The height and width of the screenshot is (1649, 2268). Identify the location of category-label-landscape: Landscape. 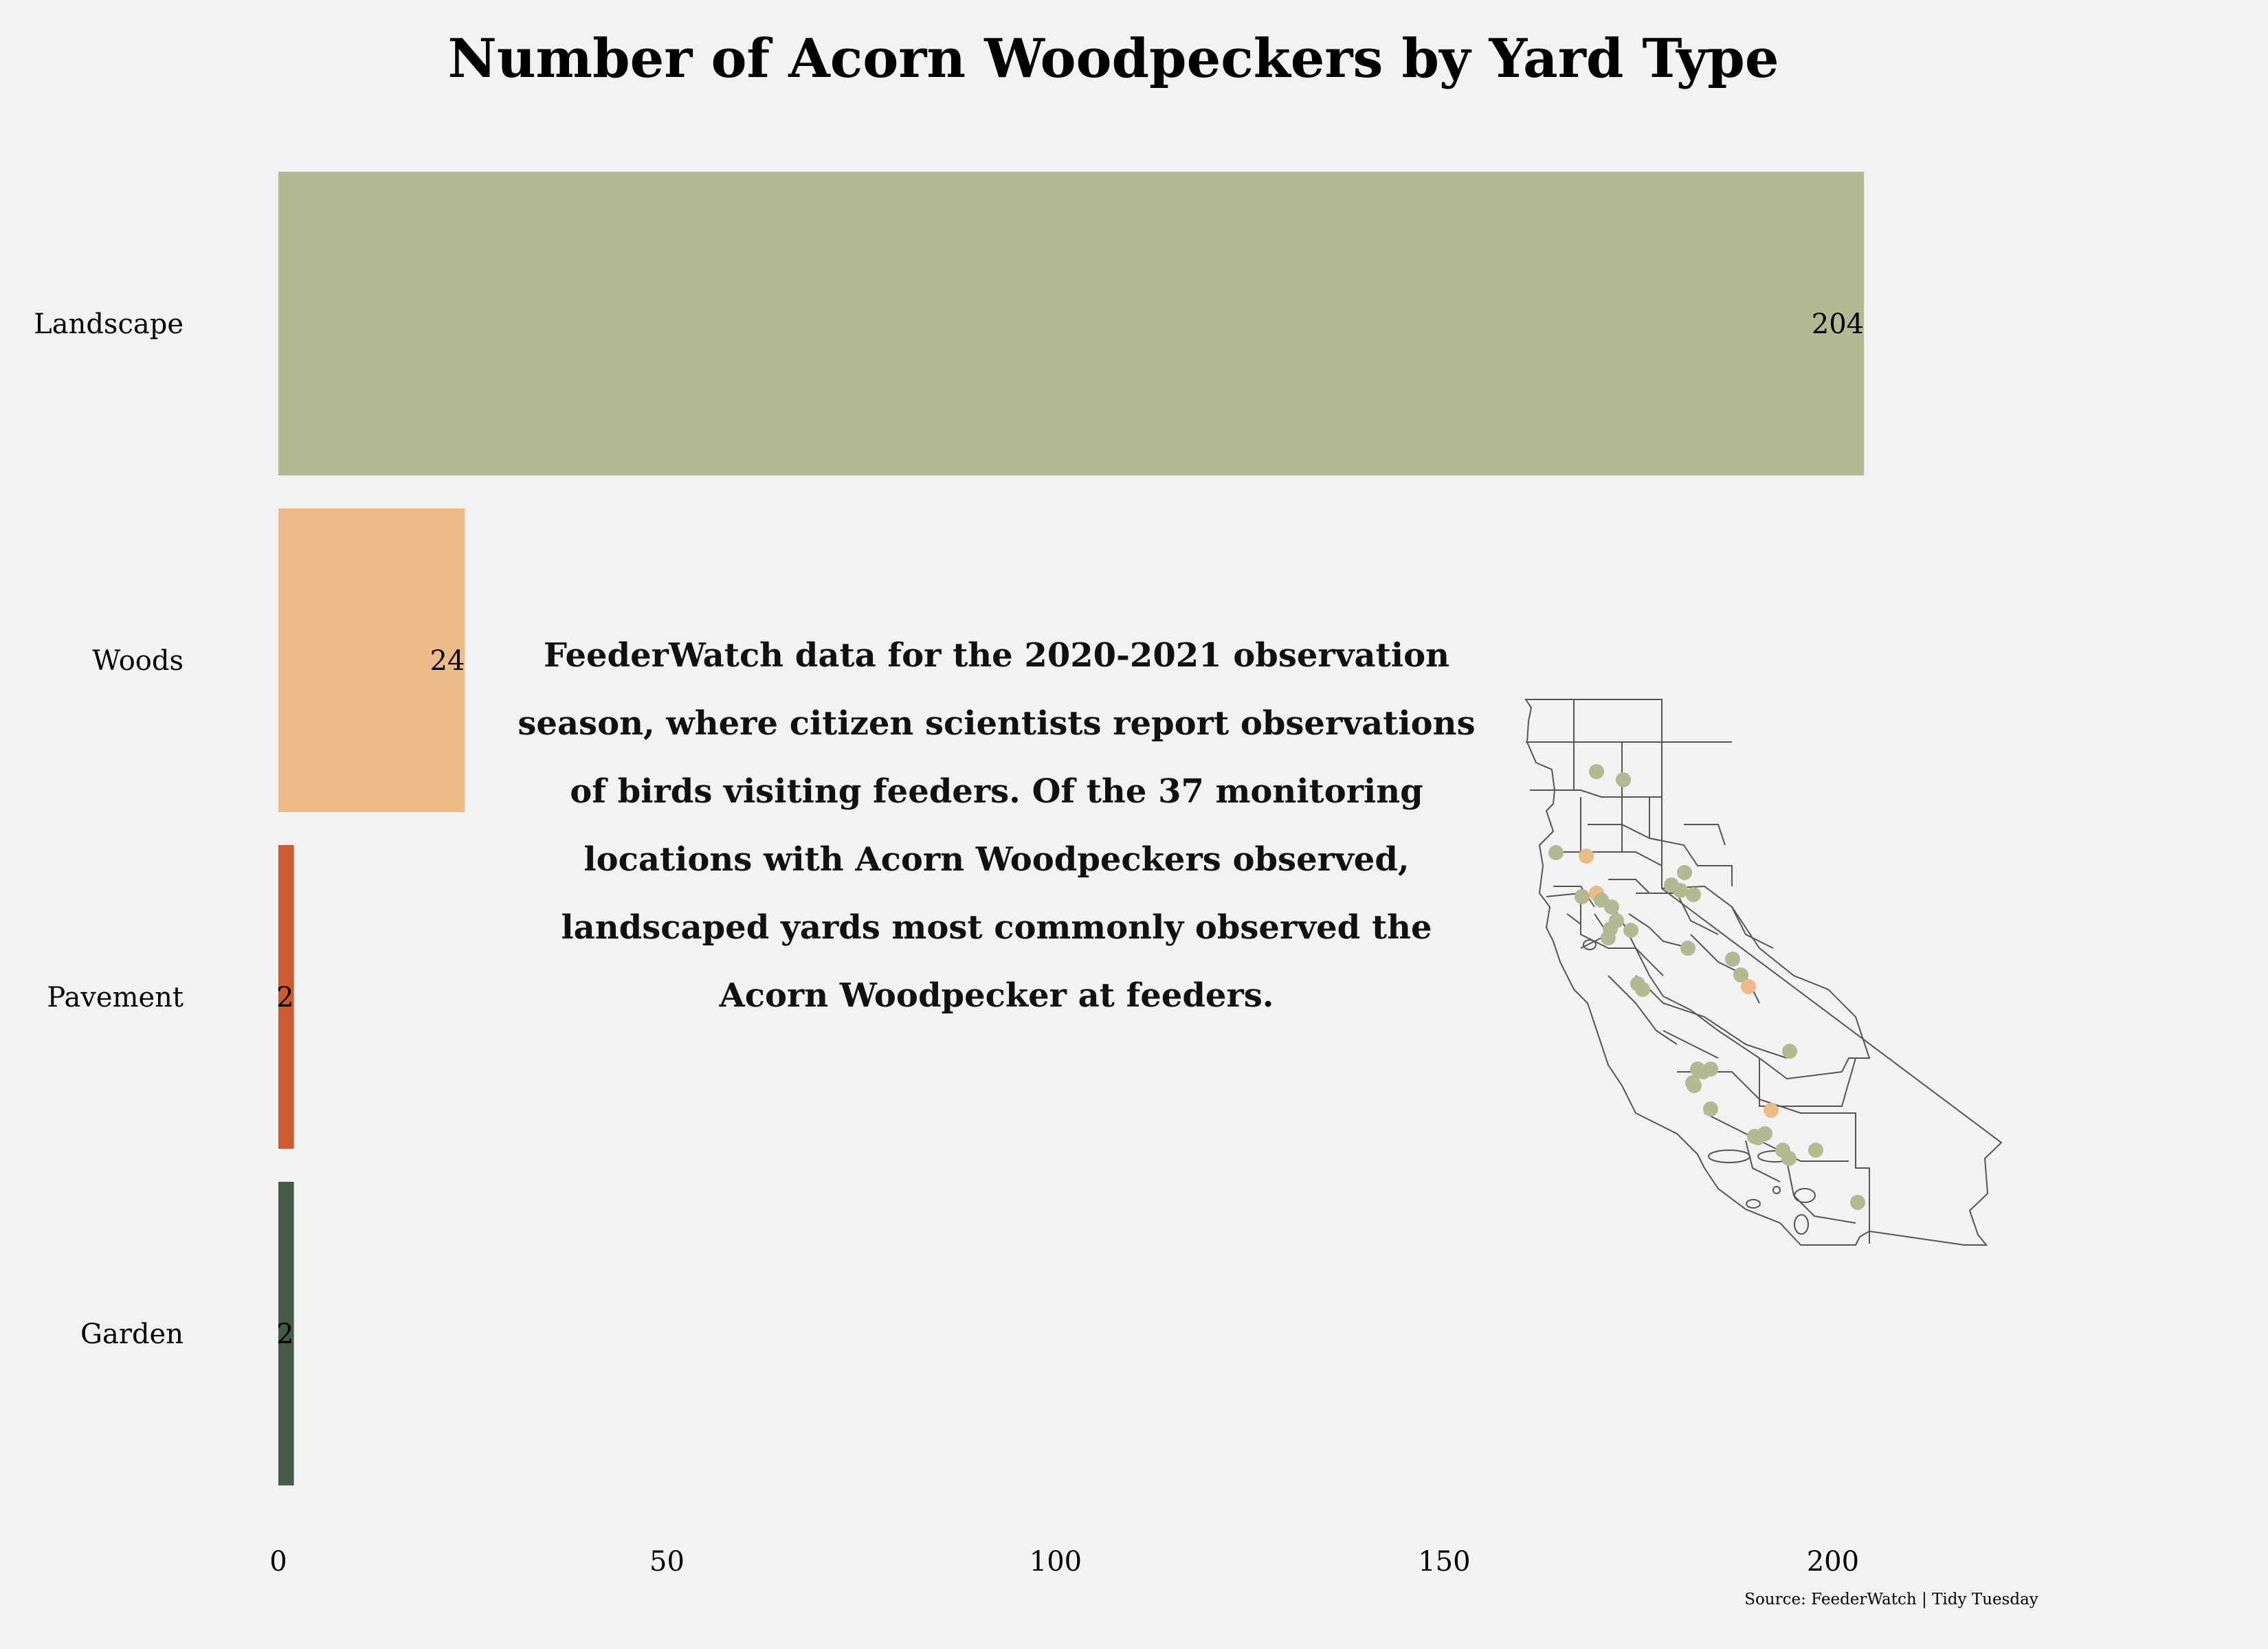
(109, 324).